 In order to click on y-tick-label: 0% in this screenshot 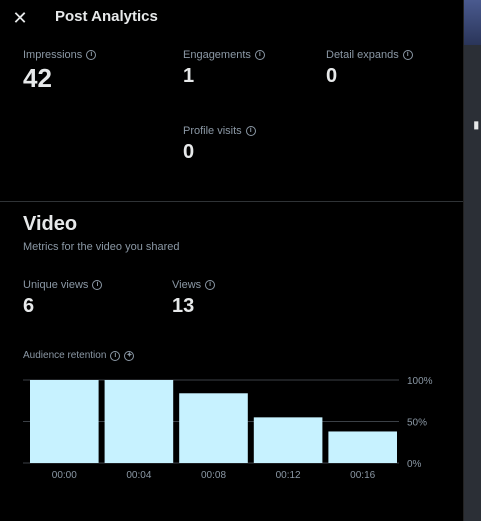, I will do `click(414, 464)`.